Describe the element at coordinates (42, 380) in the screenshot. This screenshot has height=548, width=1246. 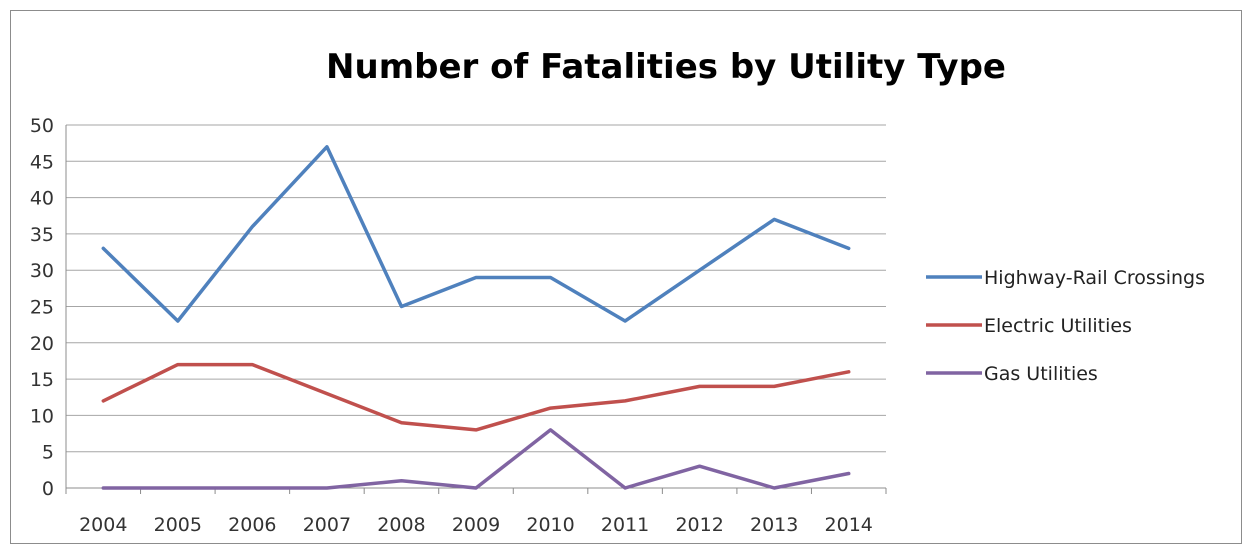
I see `y-tick-label: 15` at that location.